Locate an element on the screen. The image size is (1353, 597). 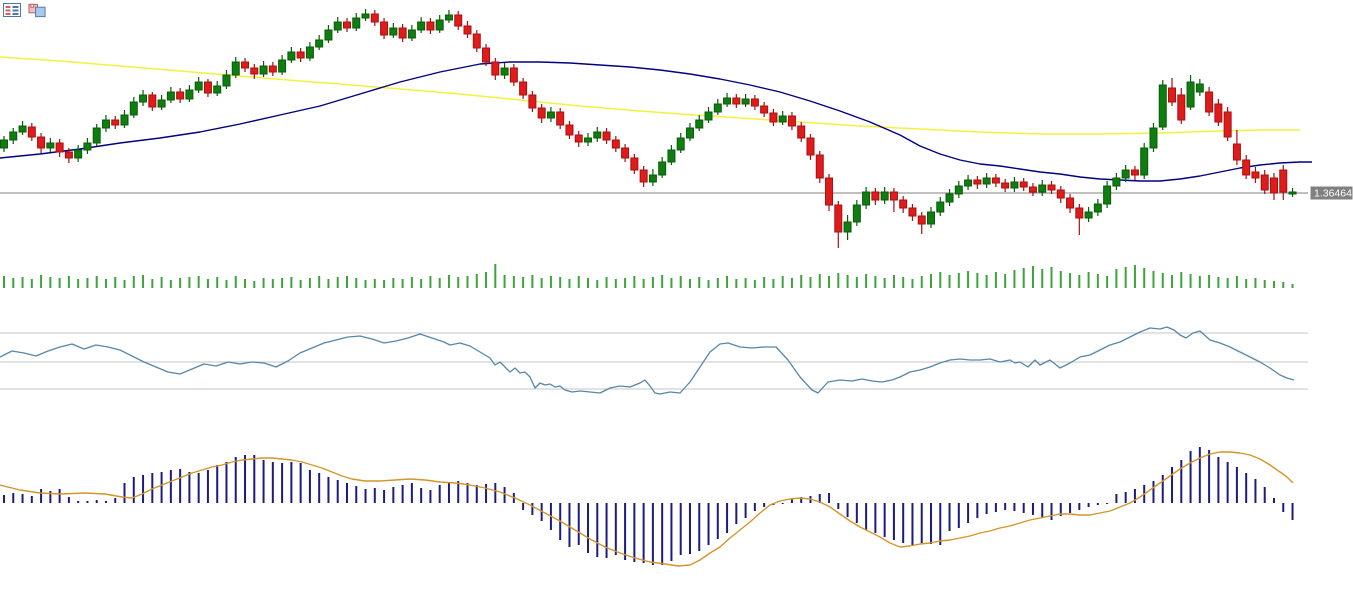
volume-panel is located at coordinates (648, 276).